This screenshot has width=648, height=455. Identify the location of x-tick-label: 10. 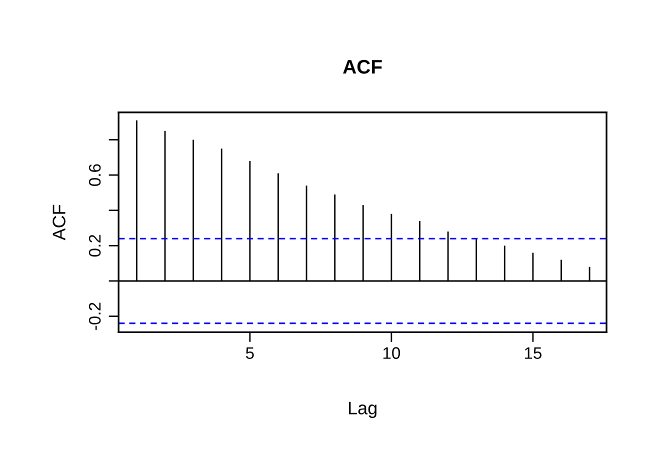
(391, 353).